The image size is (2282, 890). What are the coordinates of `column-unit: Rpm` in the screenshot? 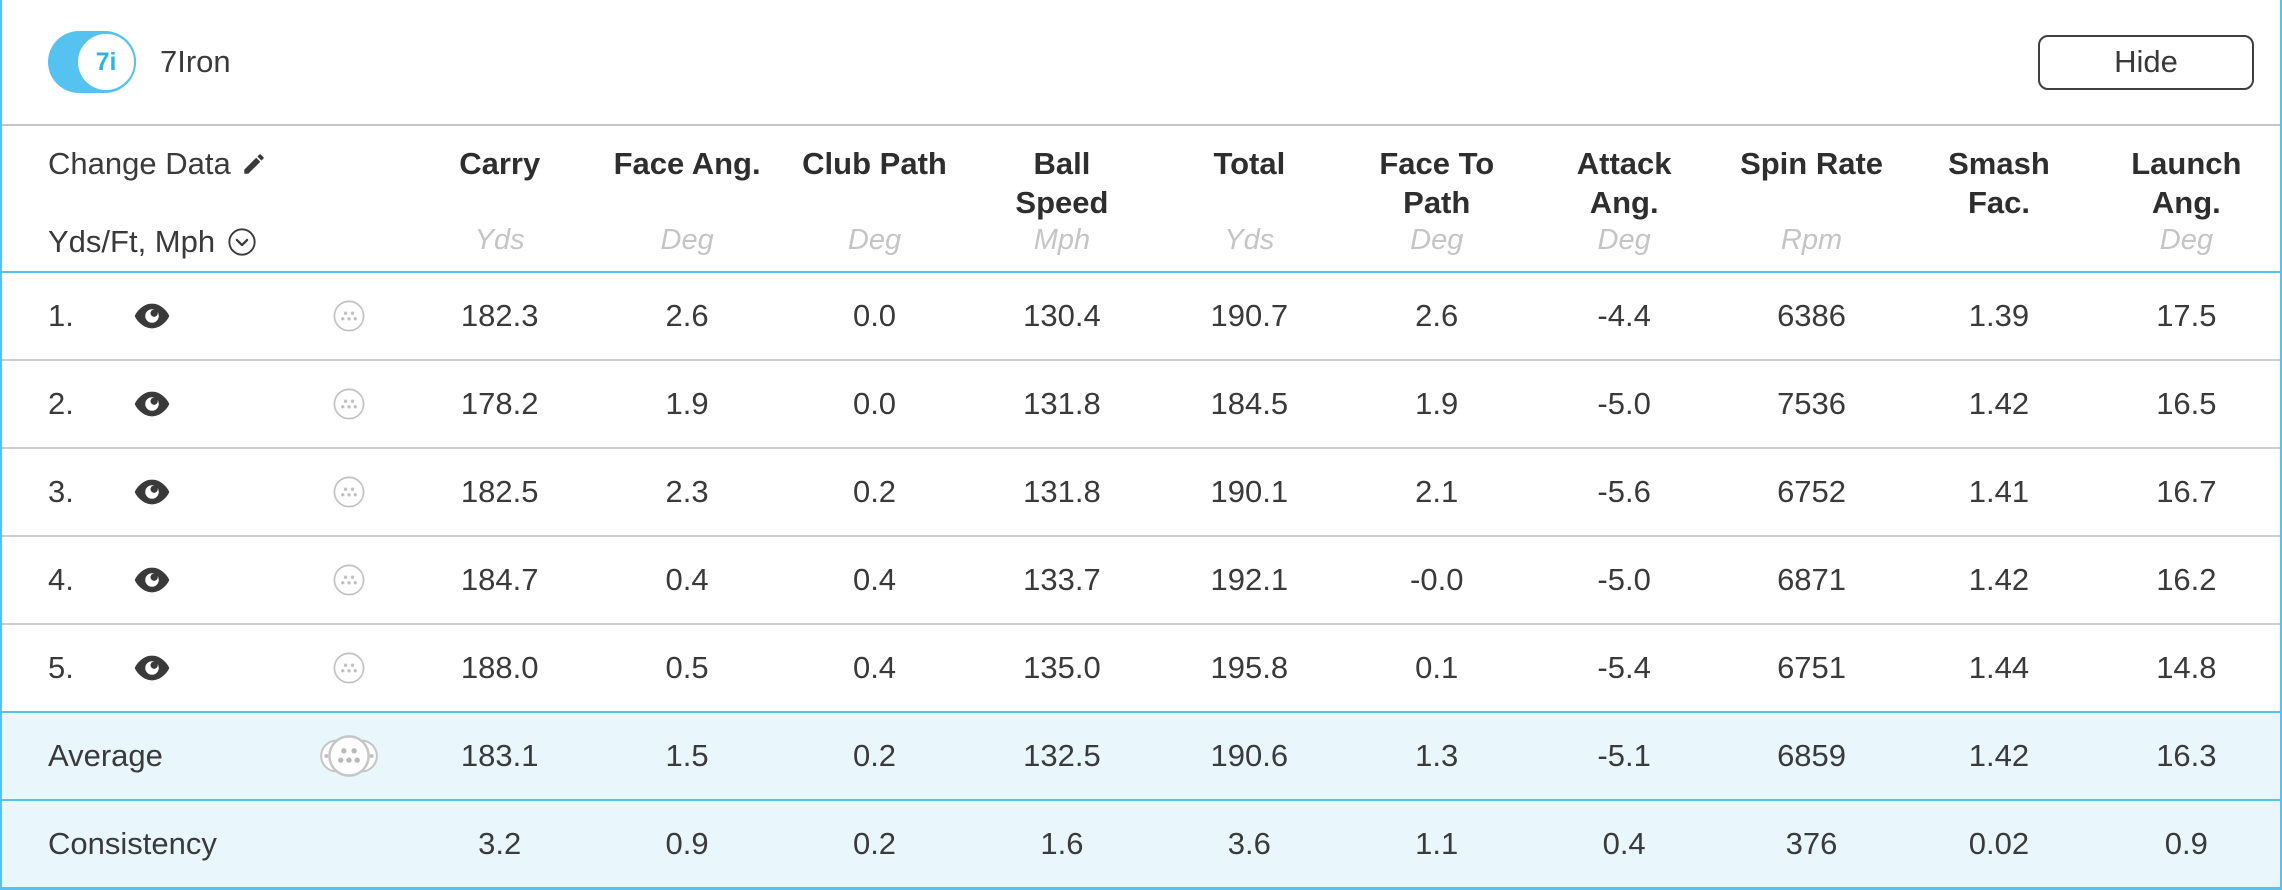 It's located at (1811, 240).